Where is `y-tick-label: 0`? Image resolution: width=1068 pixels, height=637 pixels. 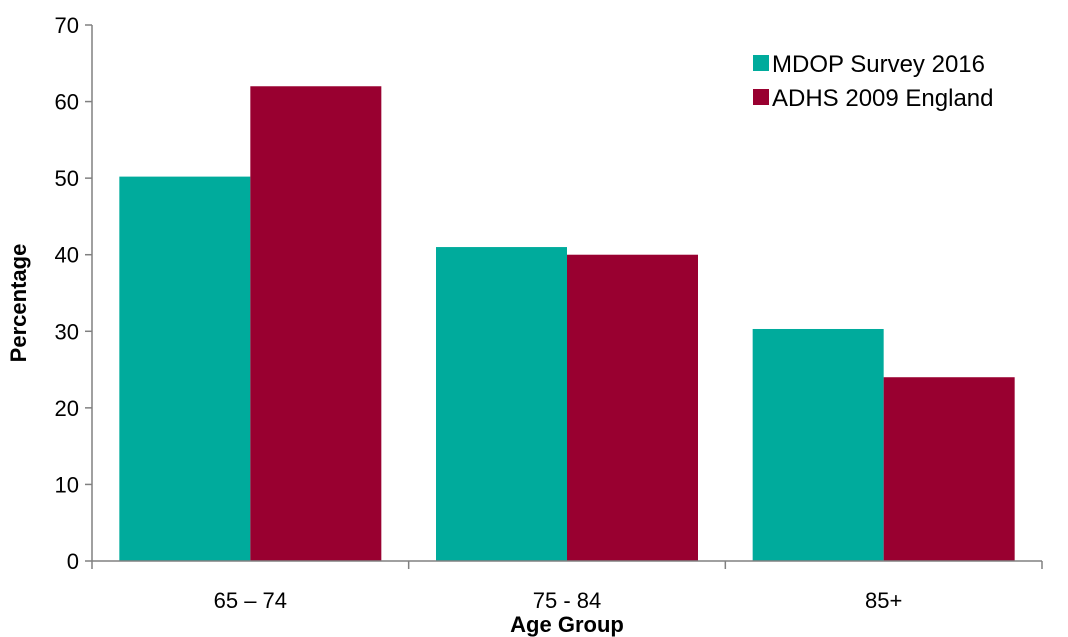
y-tick-label: 0 is located at coordinates (73, 561).